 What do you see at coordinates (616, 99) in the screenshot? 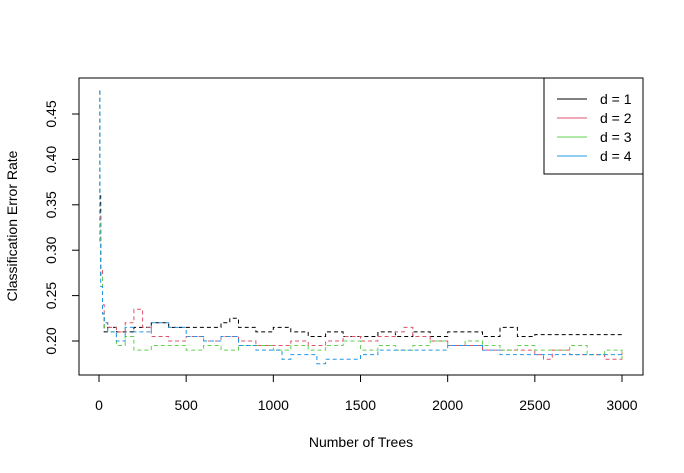
I see `legend-label-1: d = 1` at bounding box center [616, 99].